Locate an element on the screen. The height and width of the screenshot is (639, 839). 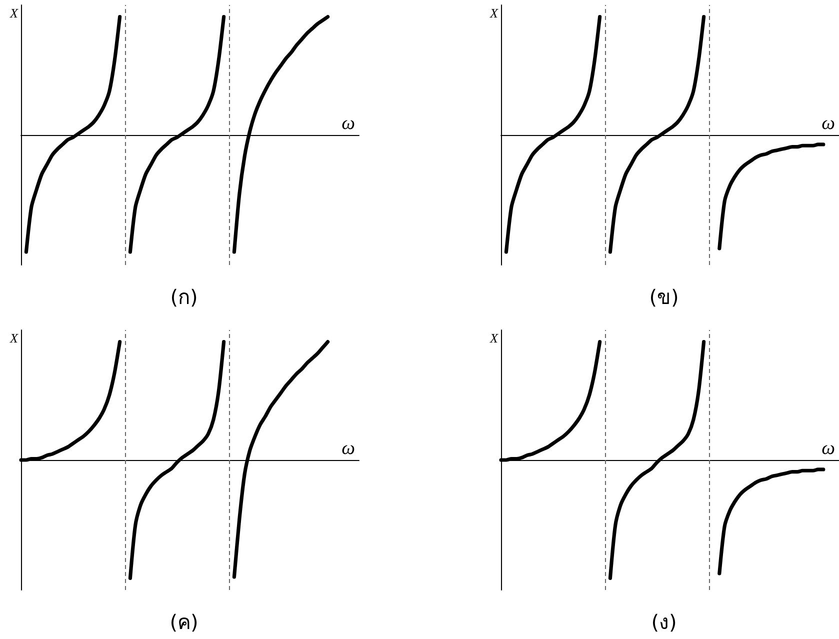
text: (ข) is located at coordinates (664, 297).